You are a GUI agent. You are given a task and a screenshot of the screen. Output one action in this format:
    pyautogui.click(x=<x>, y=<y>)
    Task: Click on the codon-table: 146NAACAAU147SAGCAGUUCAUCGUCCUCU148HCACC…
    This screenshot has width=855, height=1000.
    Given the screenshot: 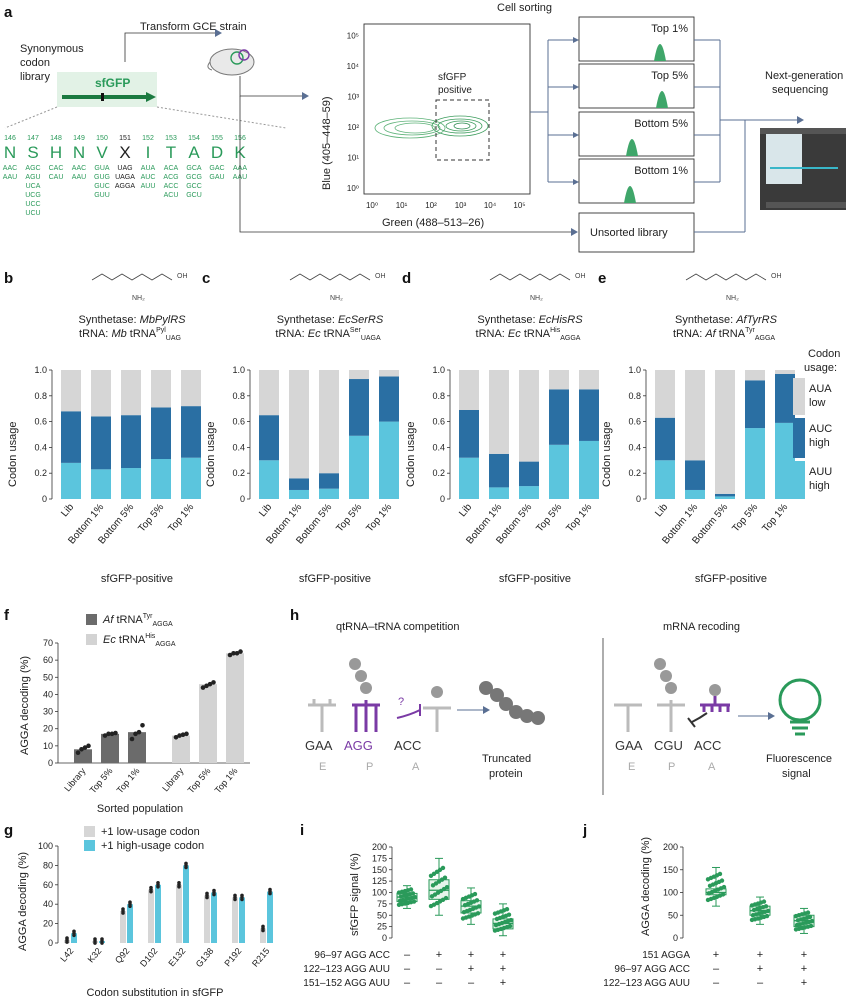 What is the action you would take?
    pyautogui.click(x=125, y=176)
    